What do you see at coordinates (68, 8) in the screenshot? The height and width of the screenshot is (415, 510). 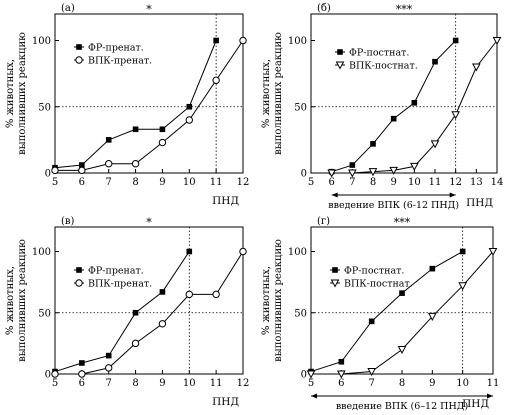 I see `panel-label: (а)` at bounding box center [68, 8].